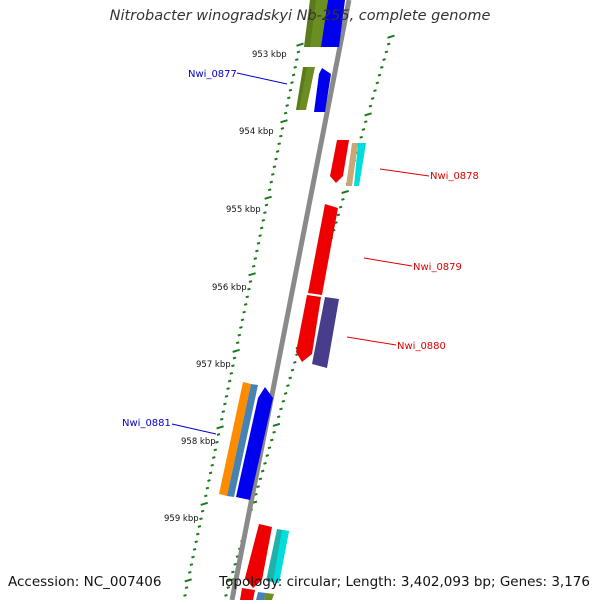  I want to click on gene-label-nwi-0877: Nwi_0877, so click(212, 74).